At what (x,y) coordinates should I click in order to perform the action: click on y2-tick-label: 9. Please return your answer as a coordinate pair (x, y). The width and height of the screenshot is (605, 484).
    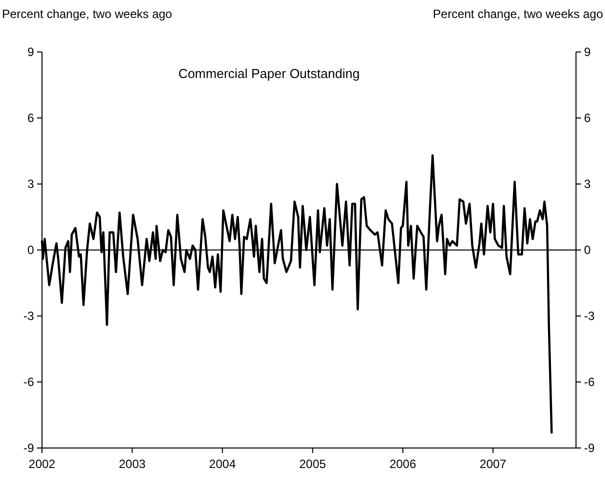
    Looking at the image, I should click on (587, 52).